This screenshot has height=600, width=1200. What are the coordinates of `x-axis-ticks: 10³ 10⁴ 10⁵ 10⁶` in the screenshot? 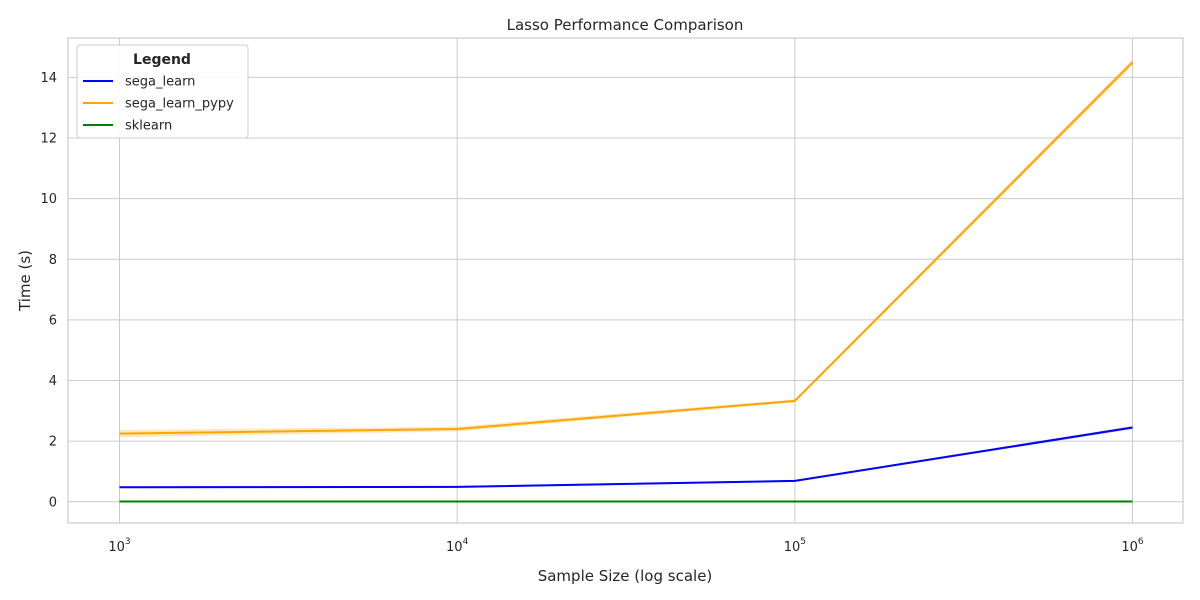 It's located at (626, 546).